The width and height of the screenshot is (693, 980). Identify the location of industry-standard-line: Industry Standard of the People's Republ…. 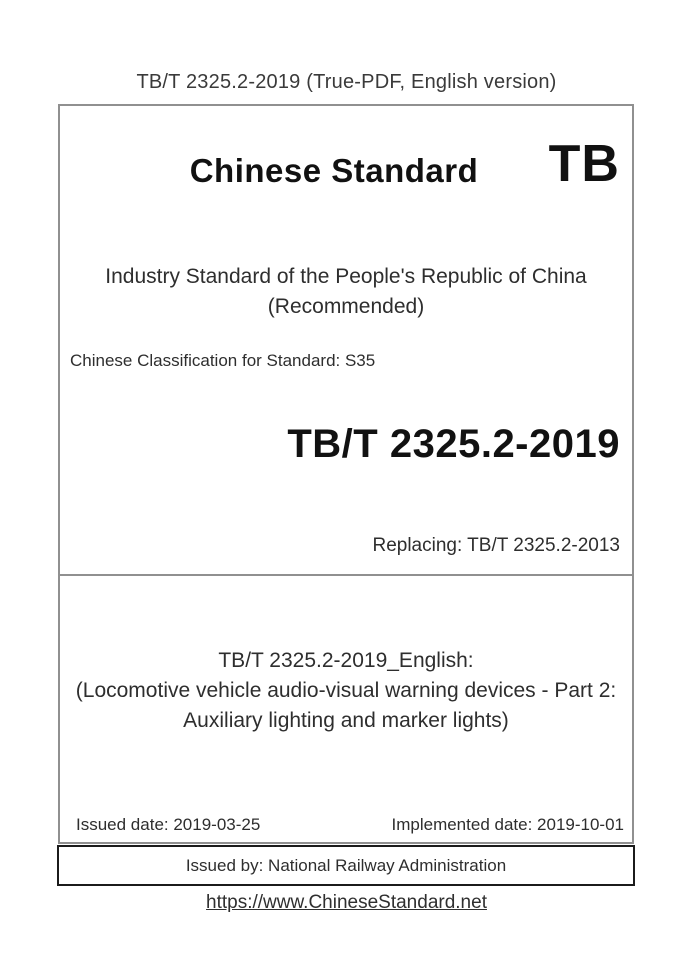
(346, 276).